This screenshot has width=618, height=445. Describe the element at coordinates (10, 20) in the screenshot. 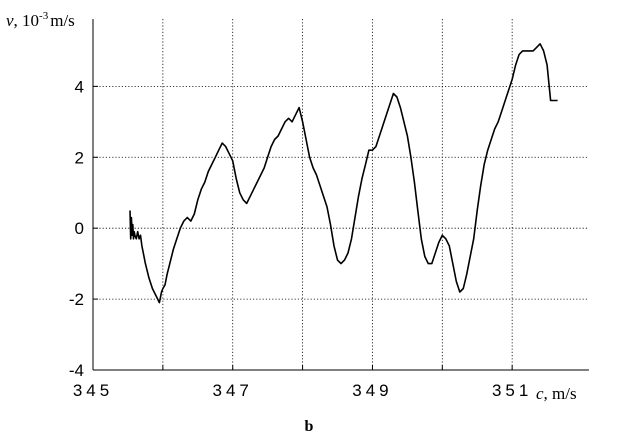

I see `y-axis-symbol: v` at that location.